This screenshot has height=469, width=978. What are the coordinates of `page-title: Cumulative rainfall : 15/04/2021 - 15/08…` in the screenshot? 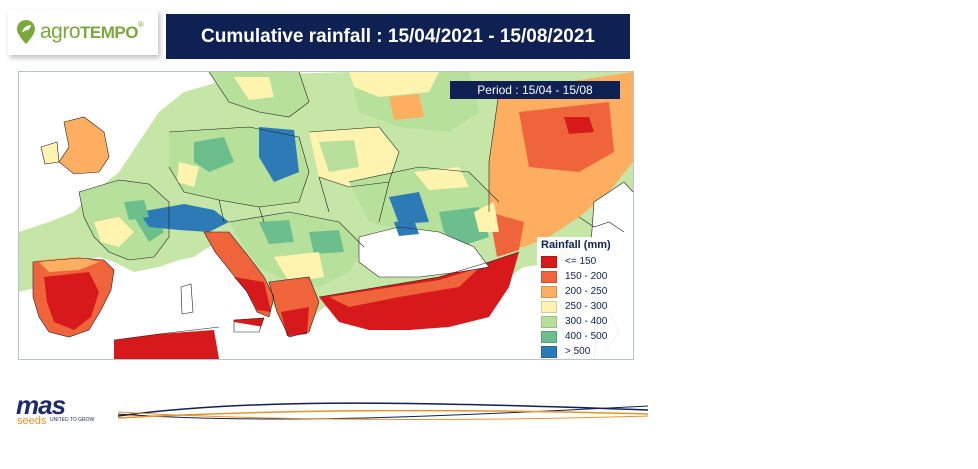 It's located at (398, 36).